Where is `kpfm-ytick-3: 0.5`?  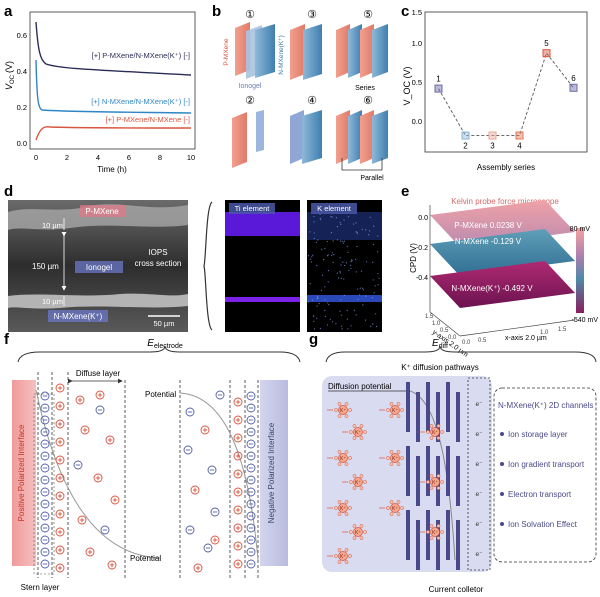
kpfm-ytick-3: 0.5 is located at coordinates (444, 331).